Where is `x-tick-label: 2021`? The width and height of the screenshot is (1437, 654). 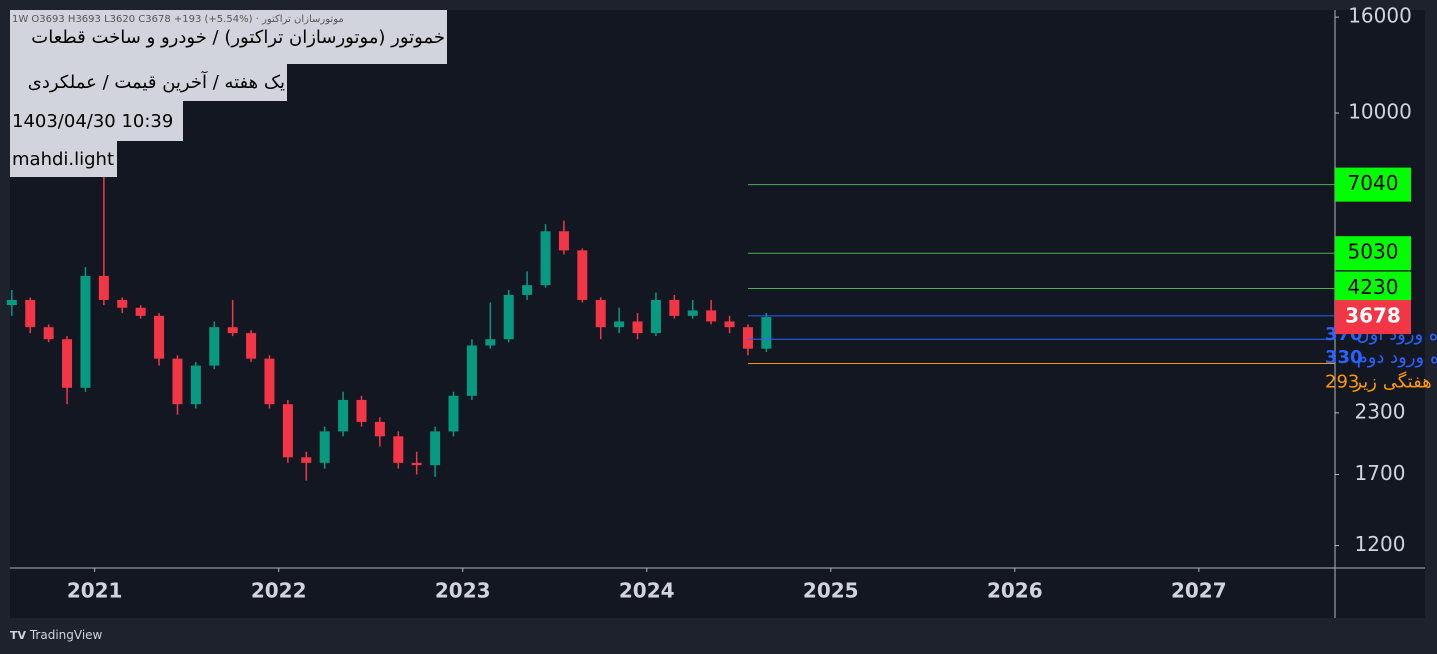
x-tick-label: 2021 is located at coordinates (95, 591).